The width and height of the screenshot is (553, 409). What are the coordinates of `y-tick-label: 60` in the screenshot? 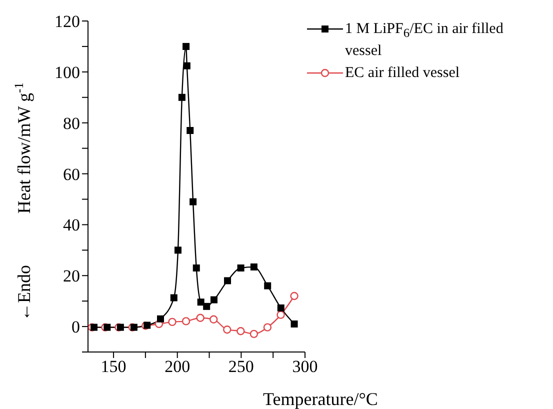 It's located at (71, 174).